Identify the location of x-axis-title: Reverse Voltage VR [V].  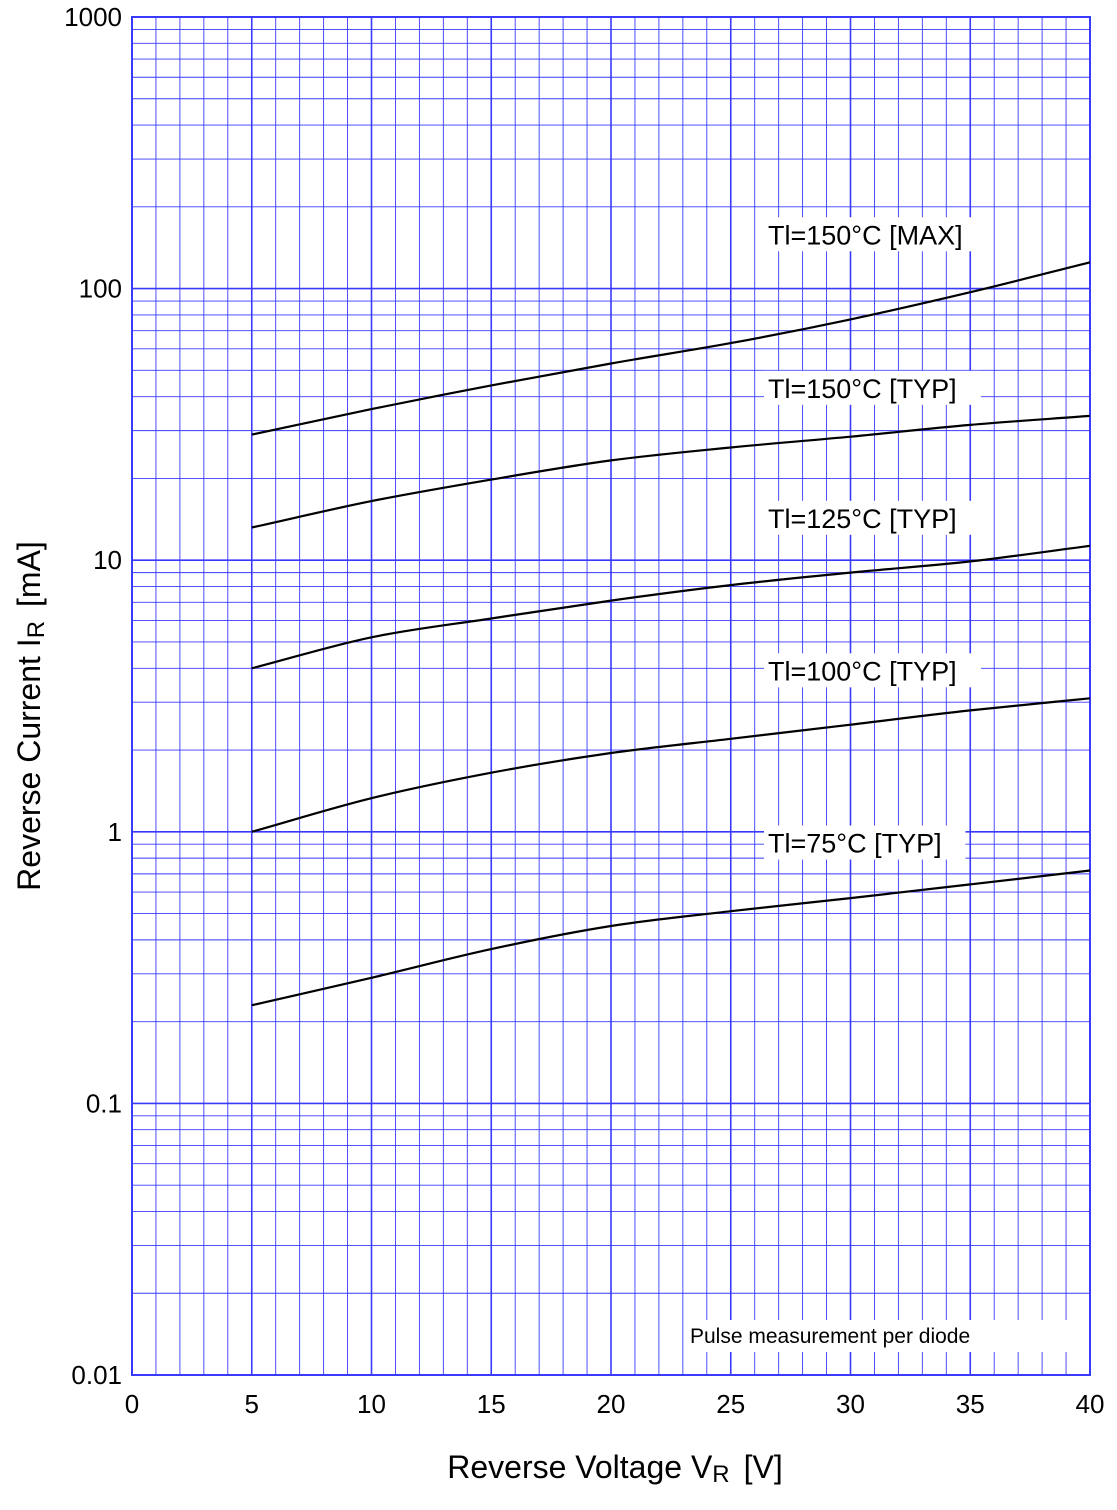
(615, 1468).